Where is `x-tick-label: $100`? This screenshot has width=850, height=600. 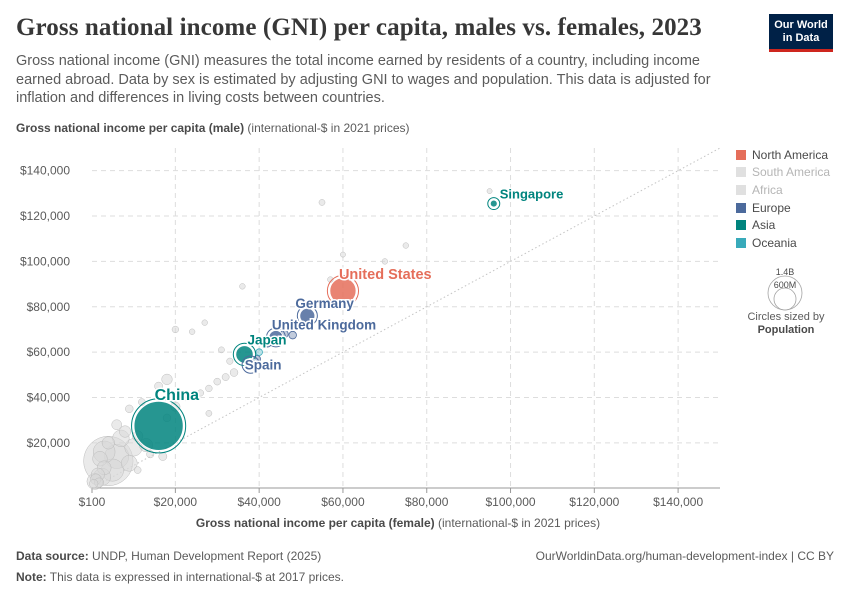
x-tick-label: $100 is located at coordinates (92, 502).